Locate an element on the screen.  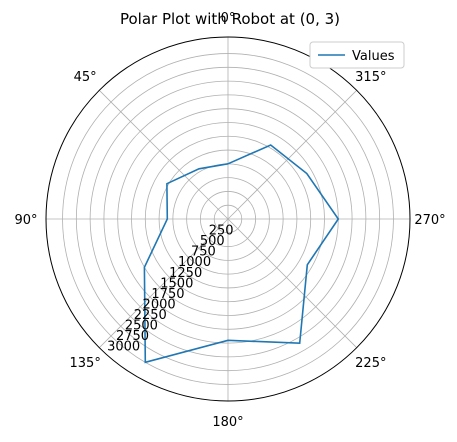
theta-tick-label: 0° is located at coordinates (228, 18).